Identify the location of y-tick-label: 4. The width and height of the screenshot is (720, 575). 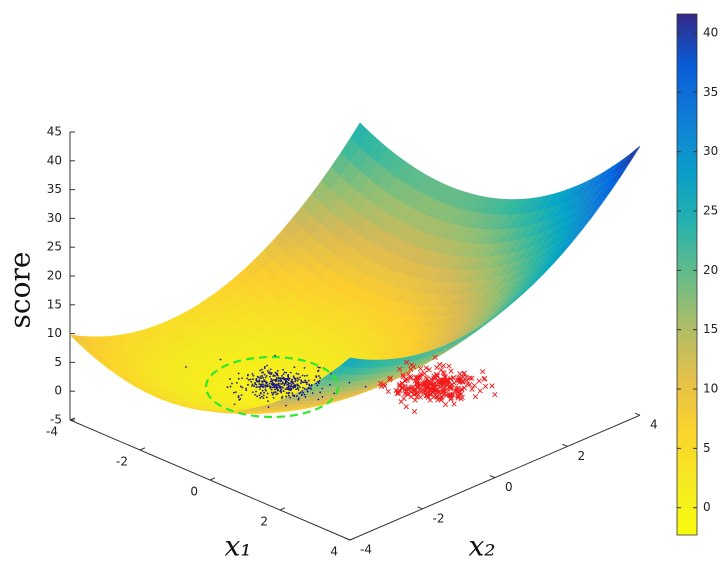
(654, 425).